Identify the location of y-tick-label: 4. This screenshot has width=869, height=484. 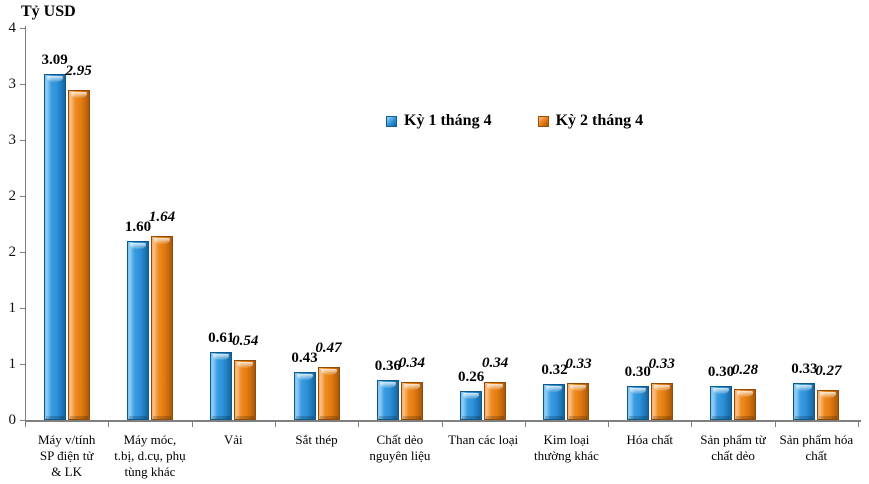
(12, 28).